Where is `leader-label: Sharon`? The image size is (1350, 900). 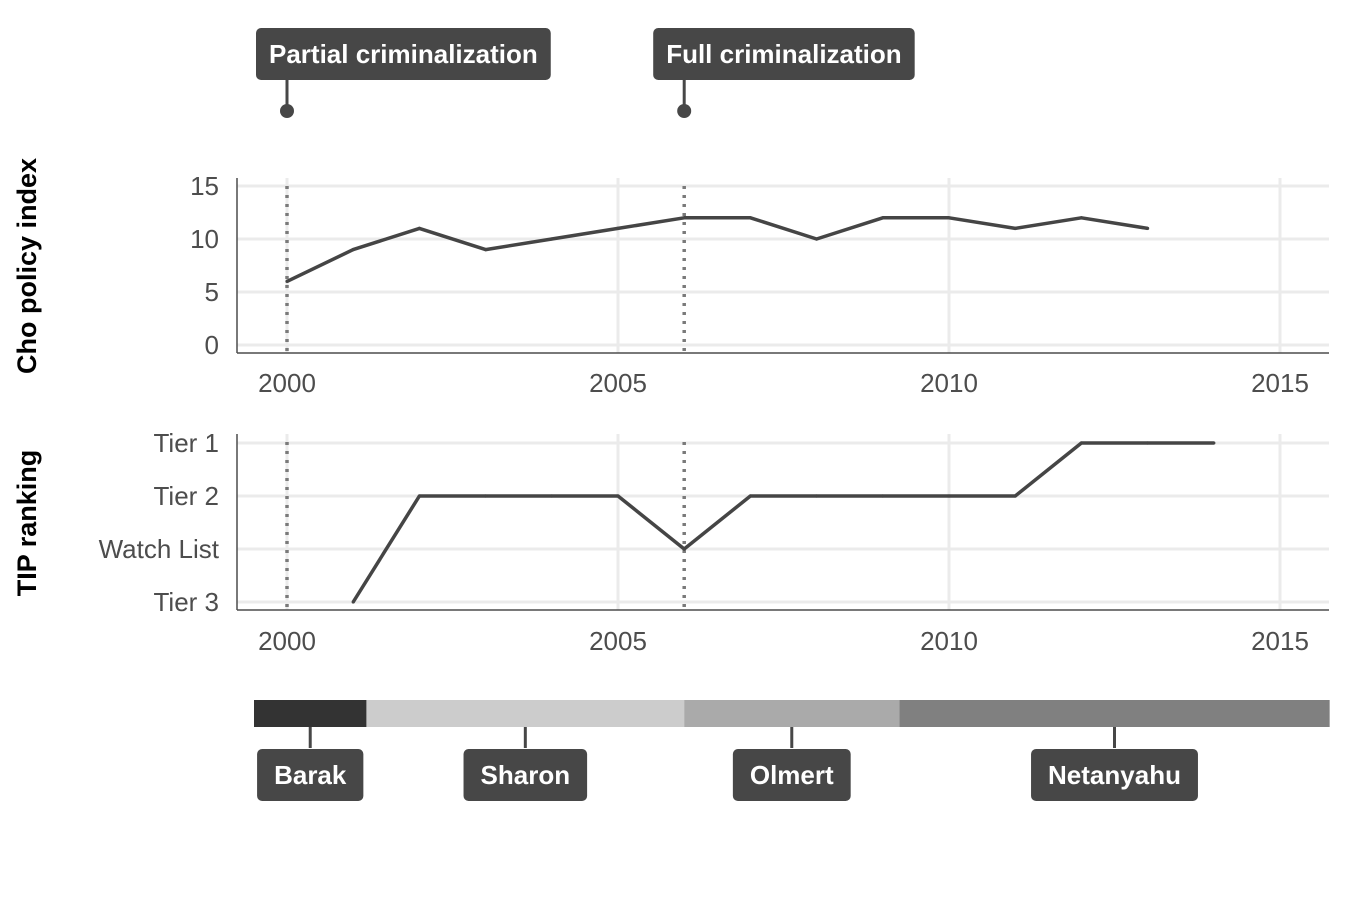
leader-label: Sharon is located at coordinates (525, 775).